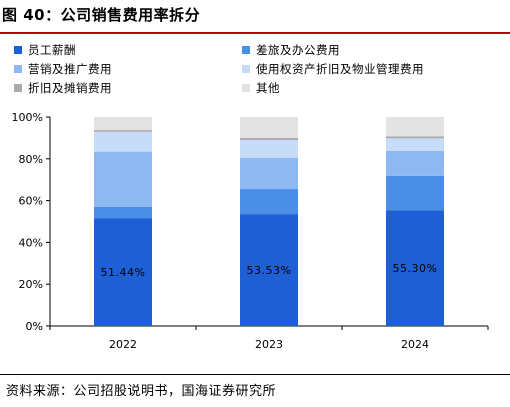 The image size is (510, 407). Describe the element at coordinates (269, 148) in the screenshot. I see `bar-segment-3-2023` at that location.